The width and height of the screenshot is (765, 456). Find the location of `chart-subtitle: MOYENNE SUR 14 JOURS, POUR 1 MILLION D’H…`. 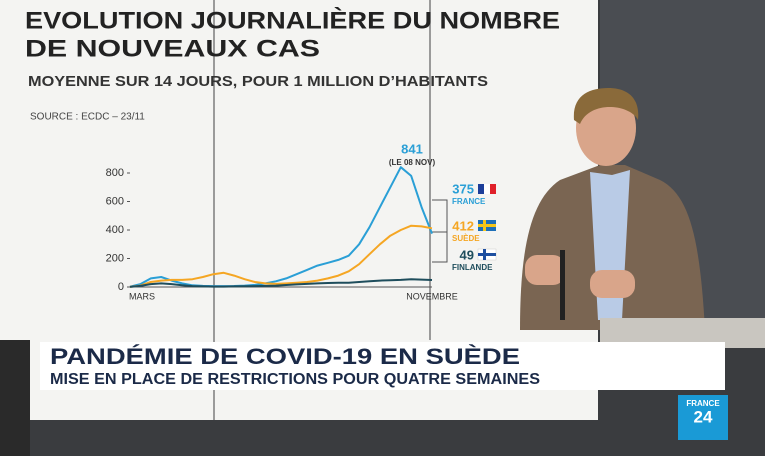

chart-subtitle: MOYENNE SUR 14 JOURS, POUR 1 MILLION D’H… is located at coordinates (258, 81).